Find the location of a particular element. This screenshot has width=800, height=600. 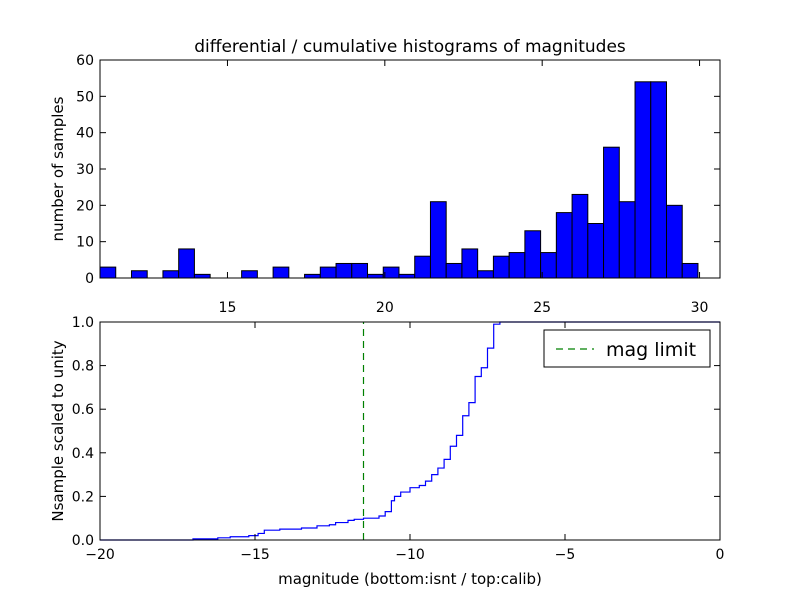

histogram-y-tick-label: 30 is located at coordinates (85, 170).